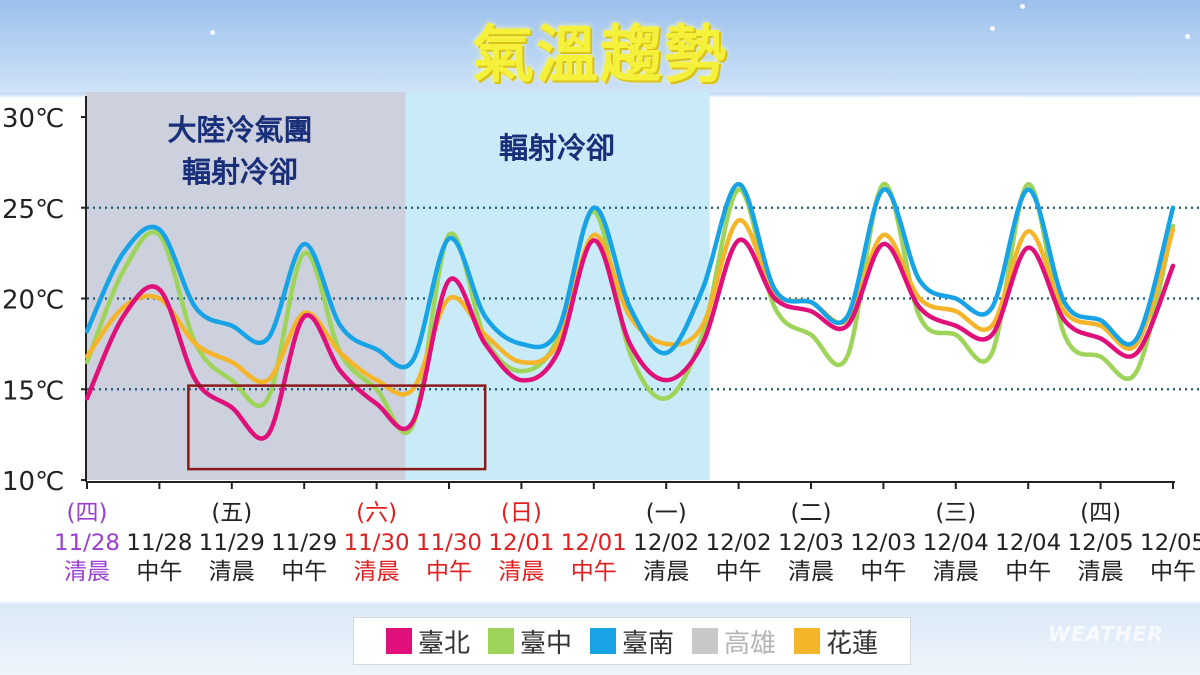  Describe the element at coordinates (33, 210) in the screenshot. I see `y-tick-label: 25℃` at that location.